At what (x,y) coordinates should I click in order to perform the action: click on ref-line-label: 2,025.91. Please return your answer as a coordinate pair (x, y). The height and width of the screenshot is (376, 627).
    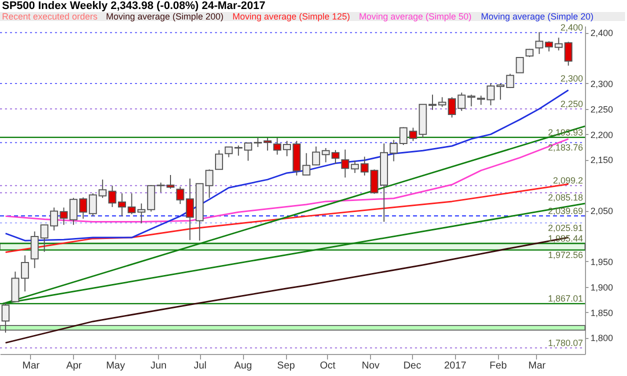
    Looking at the image, I should click on (565, 227).